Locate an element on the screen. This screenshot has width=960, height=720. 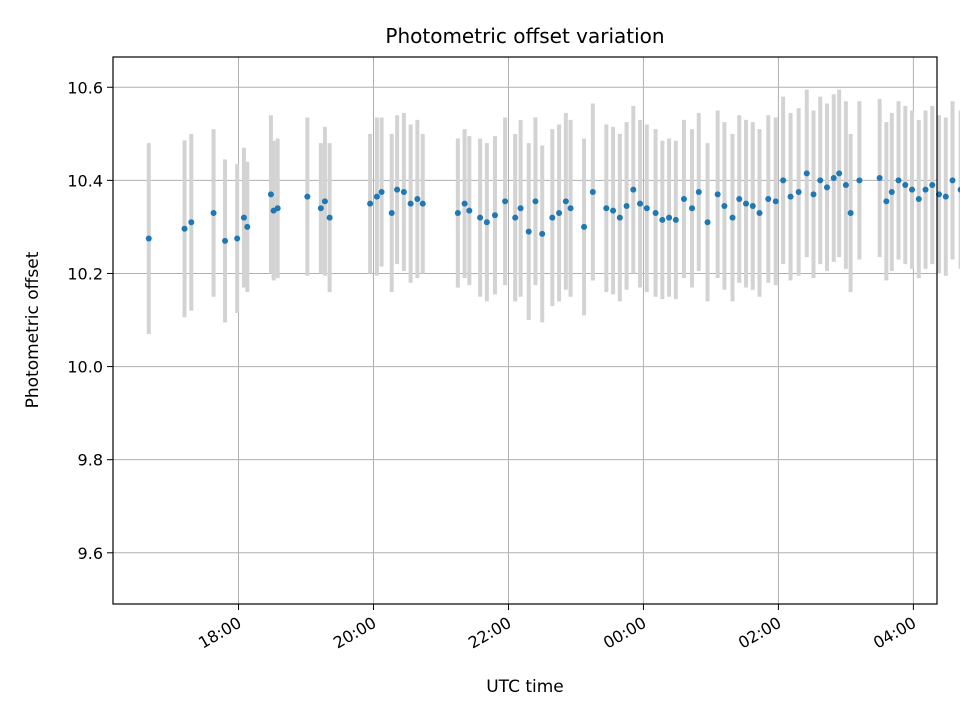
y-tick-label: 10.4 is located at coordinates (85, 180).